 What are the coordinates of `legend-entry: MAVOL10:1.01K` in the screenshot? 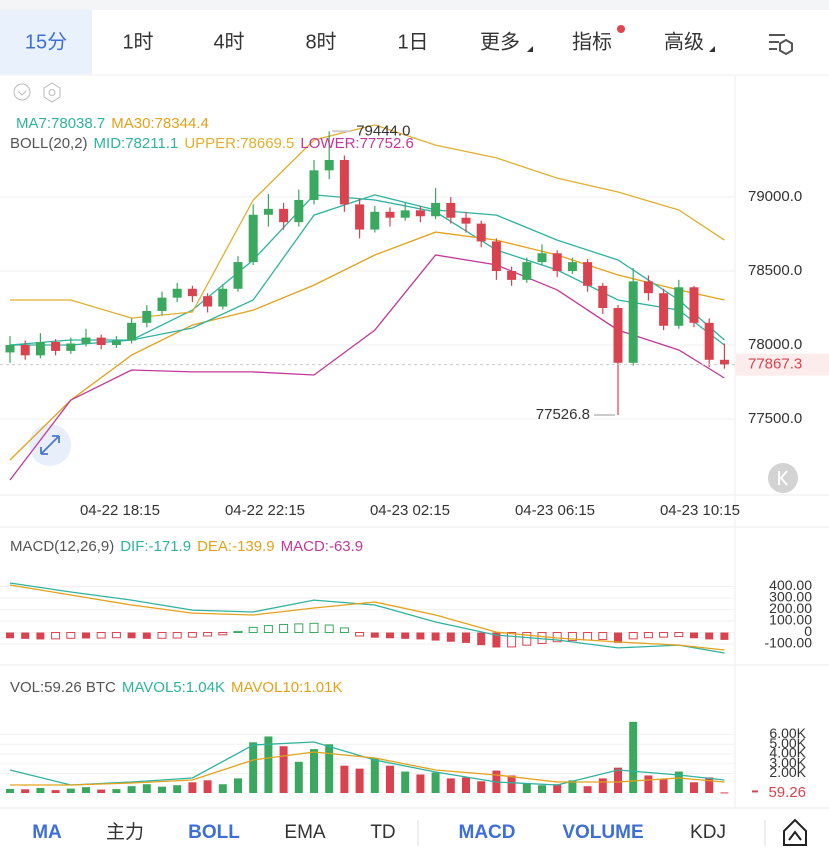 It's located at (286, 687).